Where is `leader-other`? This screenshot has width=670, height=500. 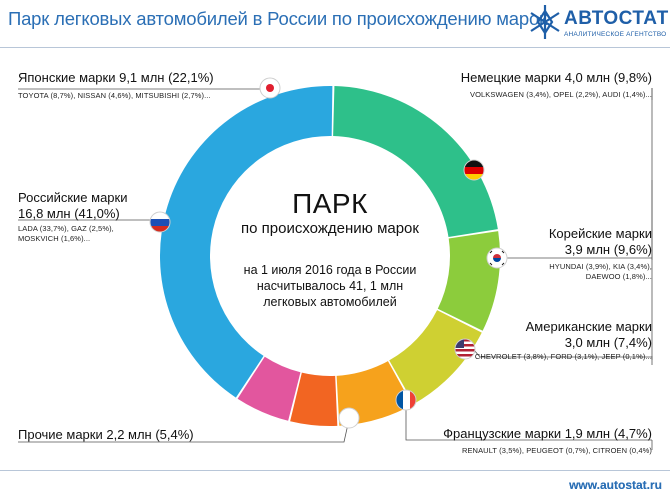
leader-other is located at coordinates (183, 433).